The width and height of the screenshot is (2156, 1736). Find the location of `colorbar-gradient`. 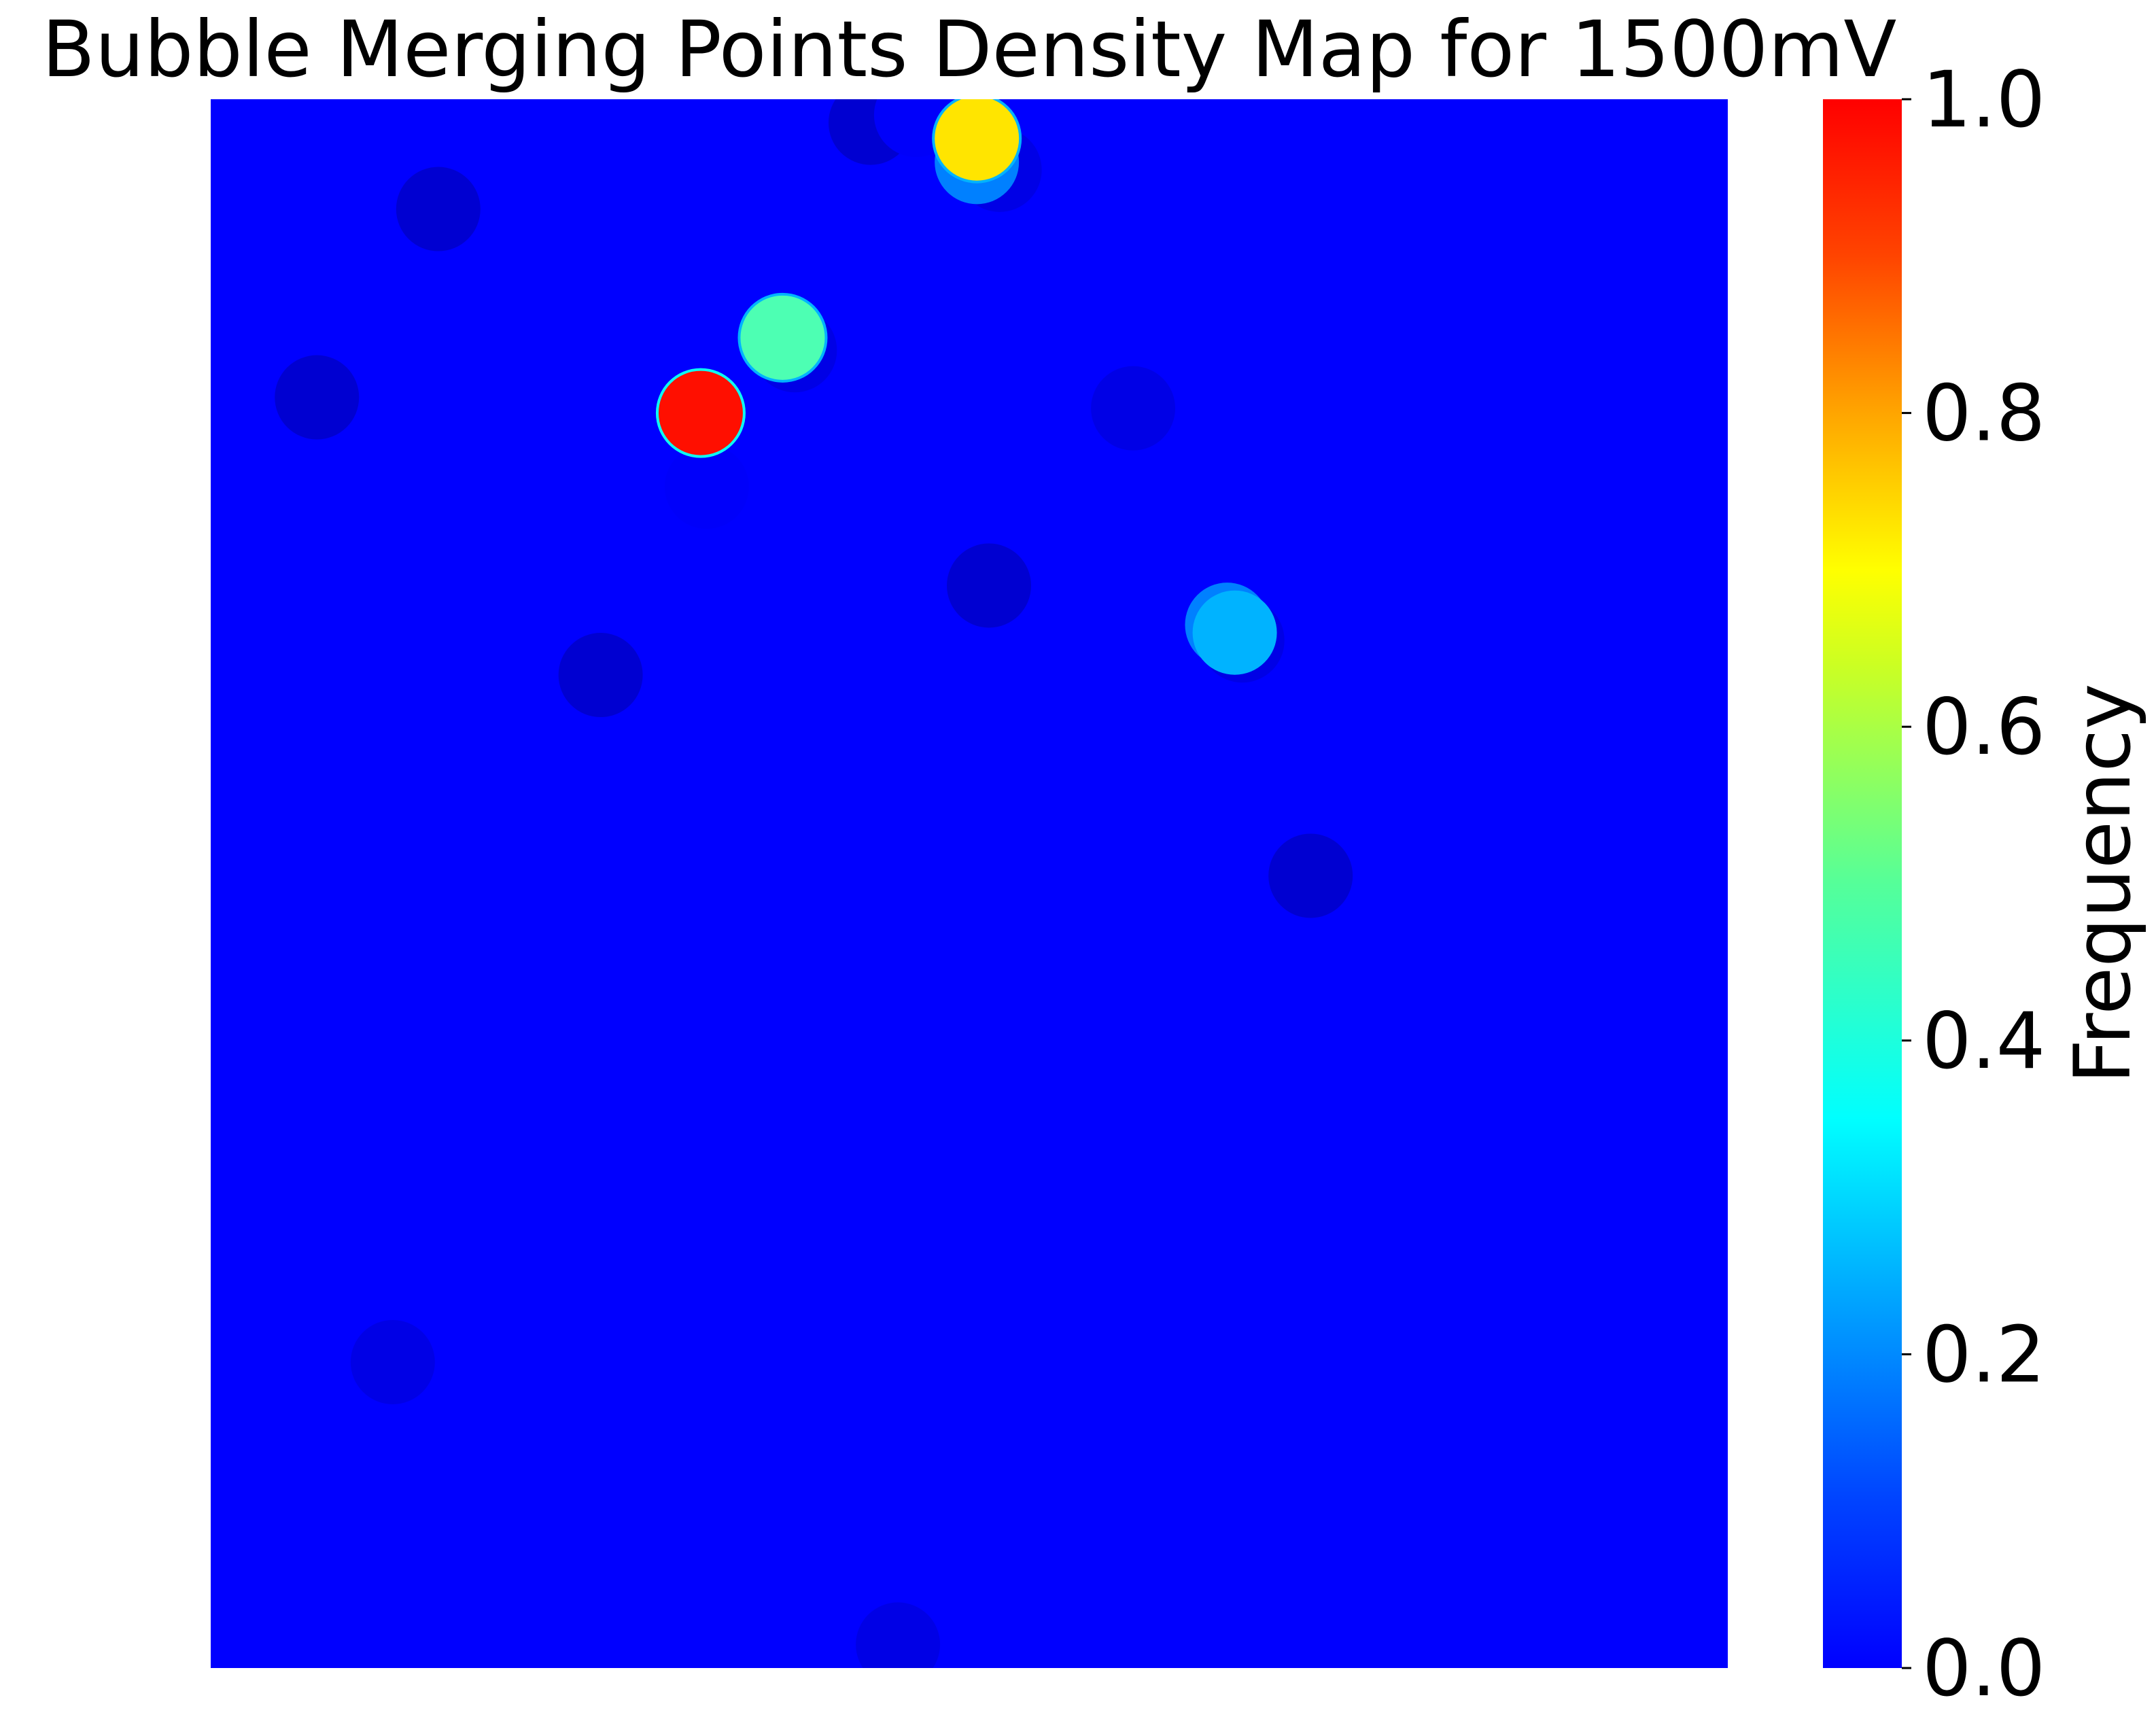

colorbar-gradient is located at coordinates (1862, 883).